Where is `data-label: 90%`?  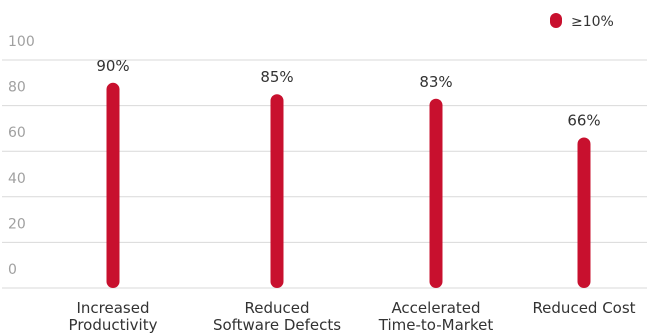 data-label: 90% is located at coordinates (112, 66).